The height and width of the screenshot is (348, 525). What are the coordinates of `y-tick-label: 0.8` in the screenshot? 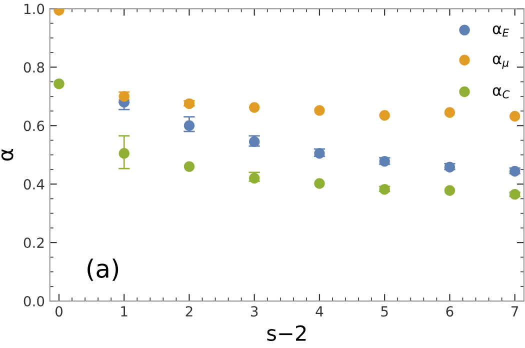 It's located at (34, 67).